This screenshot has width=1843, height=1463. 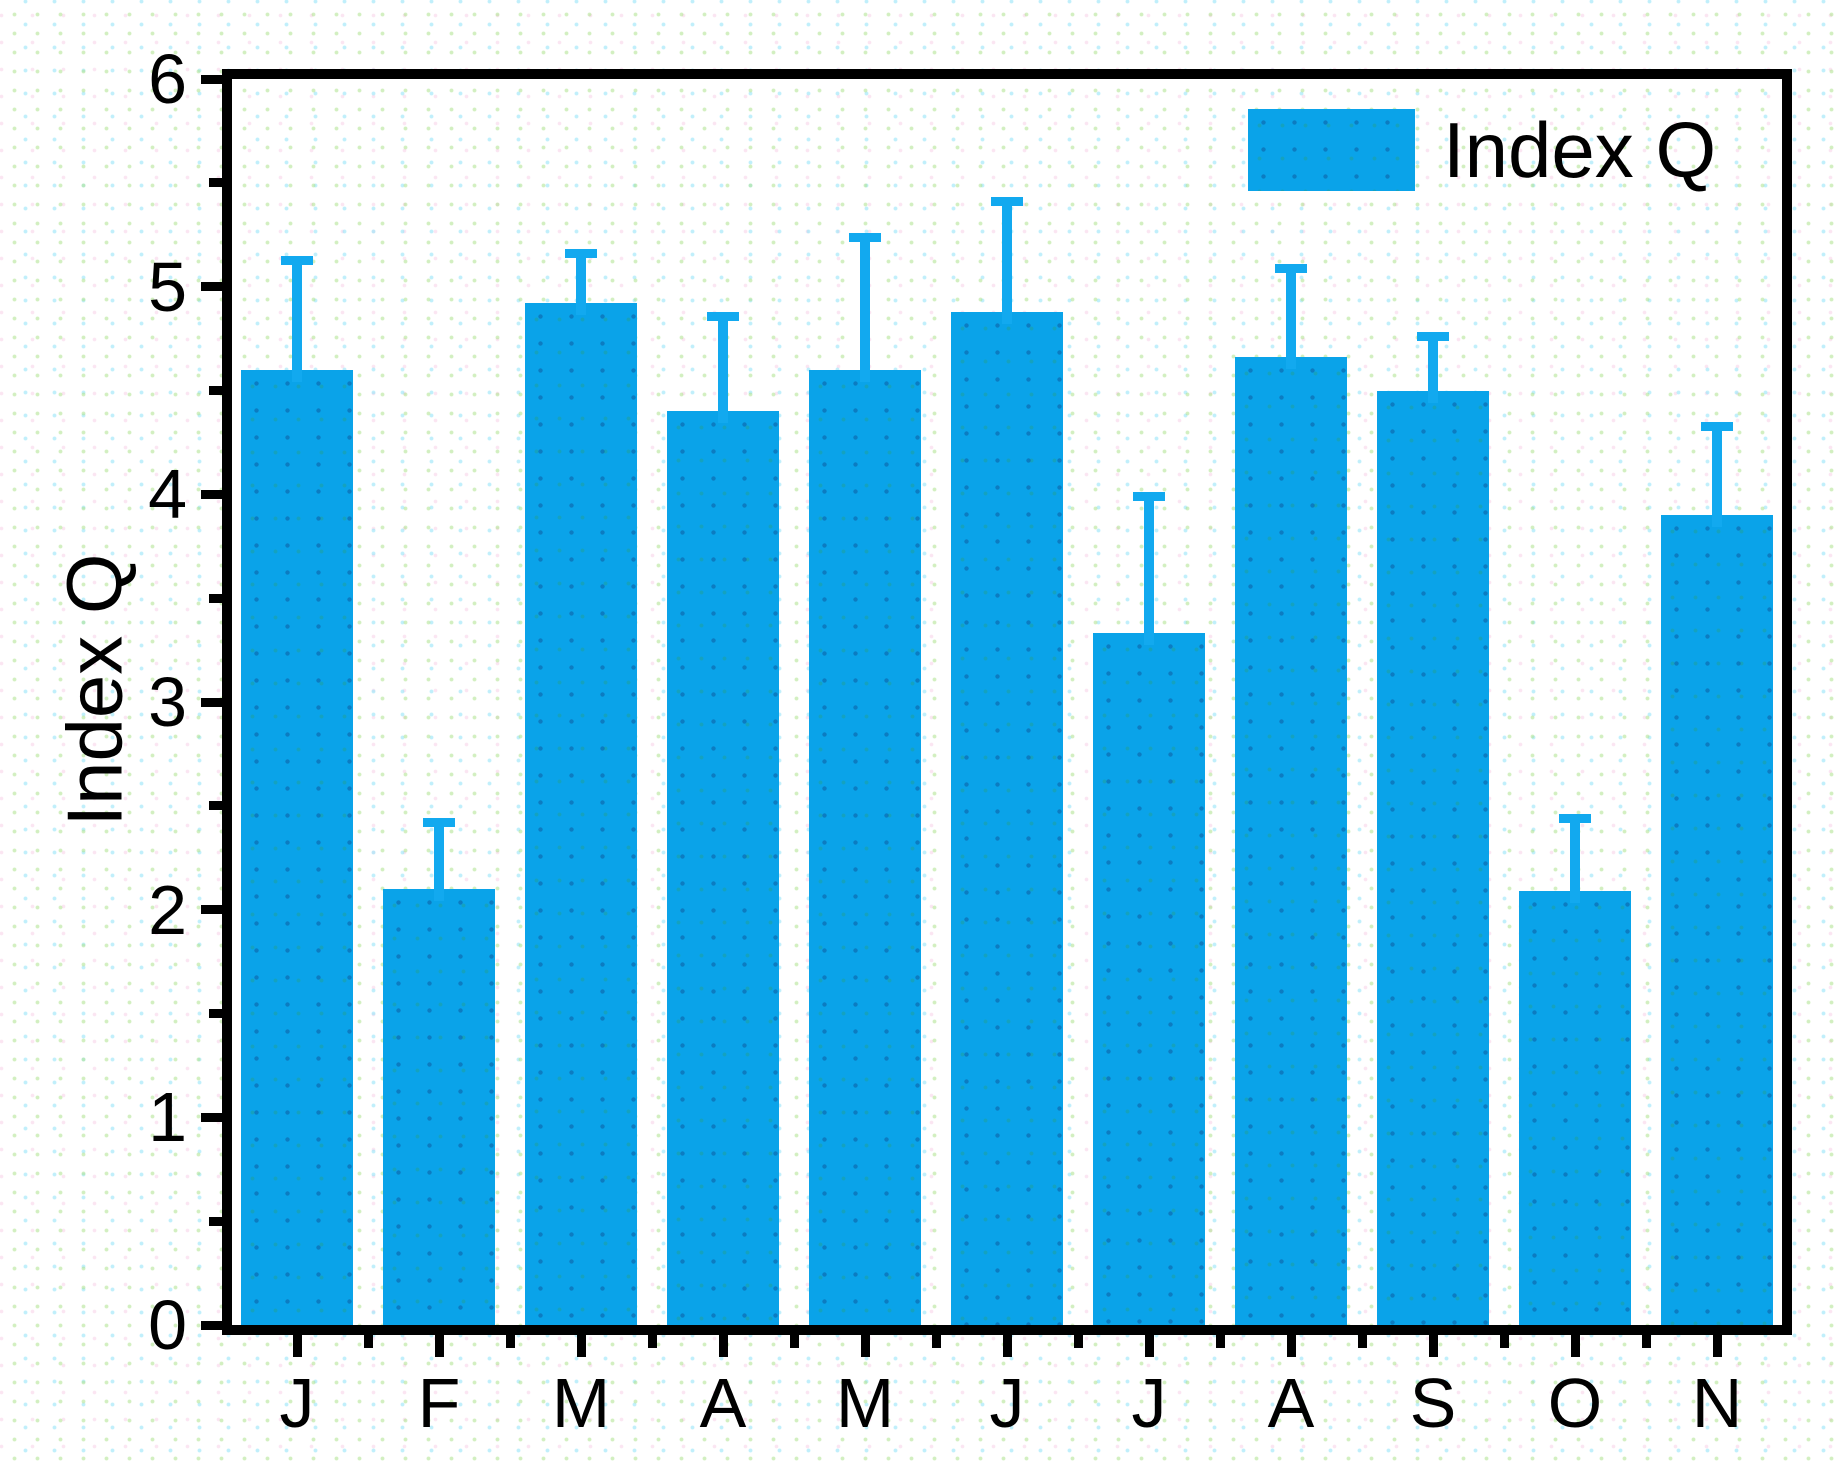 I want to click on x-tick-label: O, so click(x=1575, y=1403).